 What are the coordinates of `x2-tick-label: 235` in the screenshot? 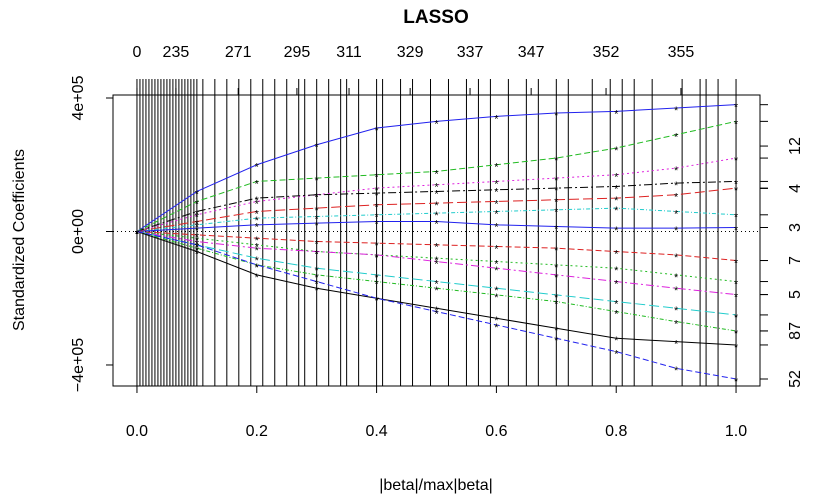 It's located at (176, 52).